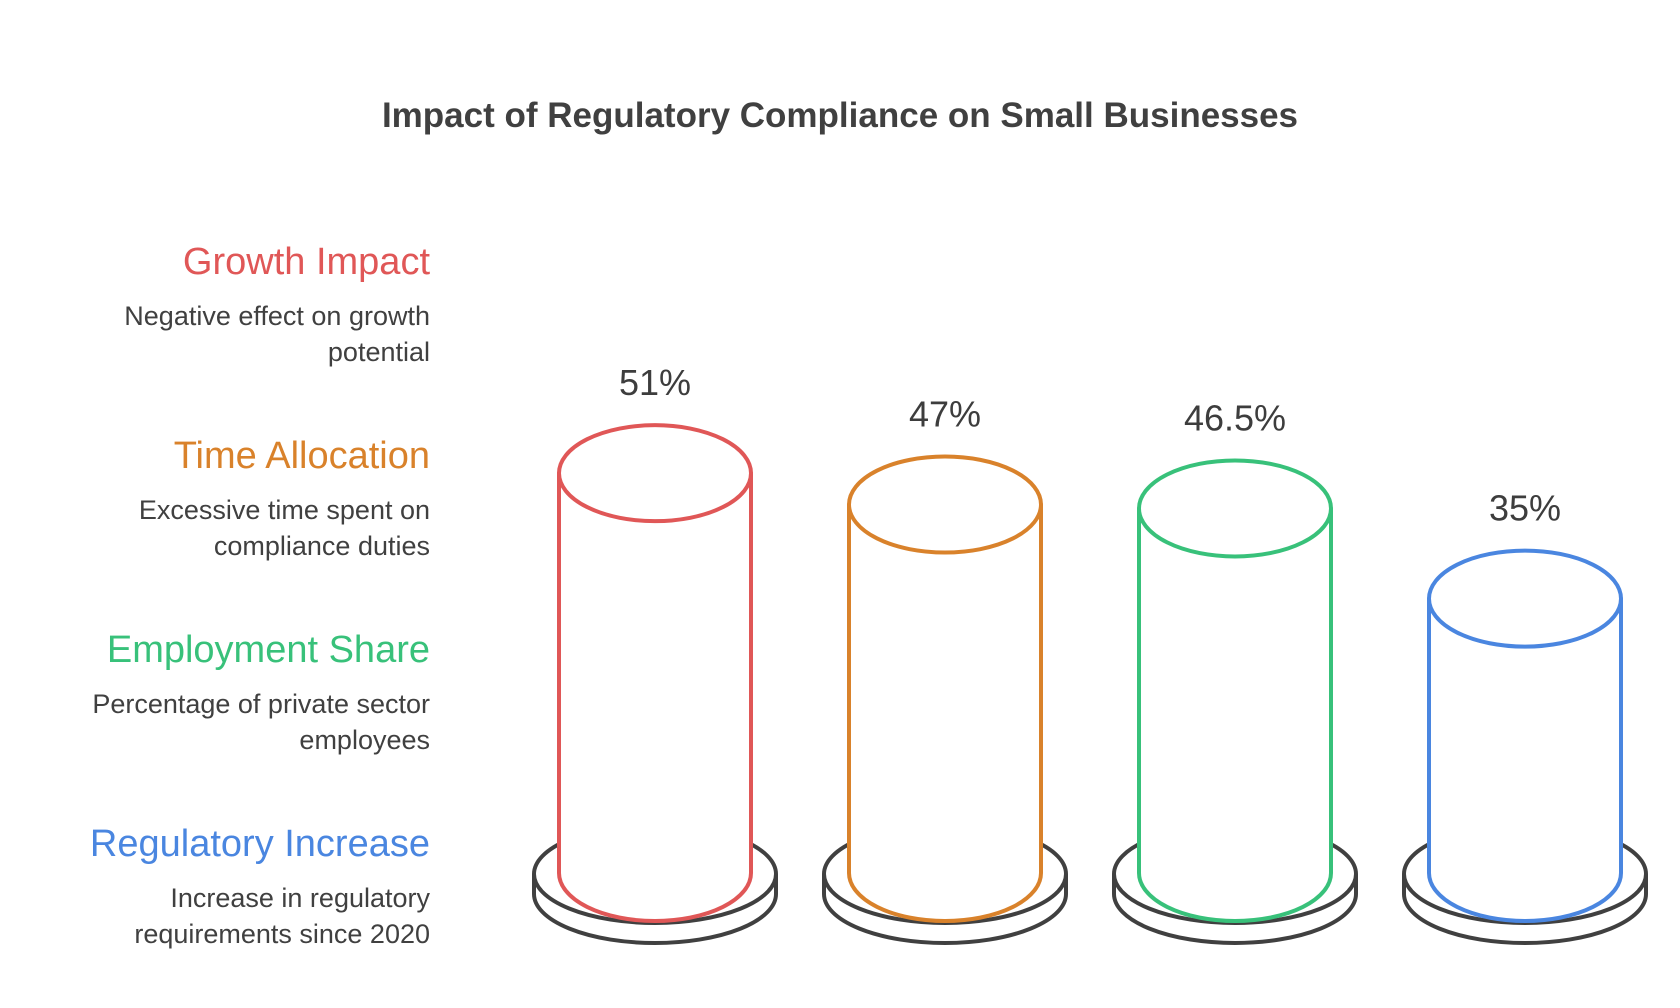  What do you see at coordinates (655, 382) in the screenshot?
I see `value-label: 51%` at bounding box center [655, 382].